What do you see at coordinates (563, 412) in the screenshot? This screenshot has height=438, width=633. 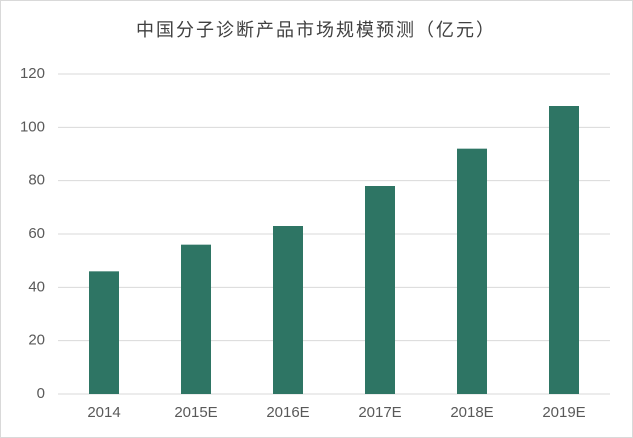 I see `x-tick-label: 2019E` at bounding box center [563, 412].